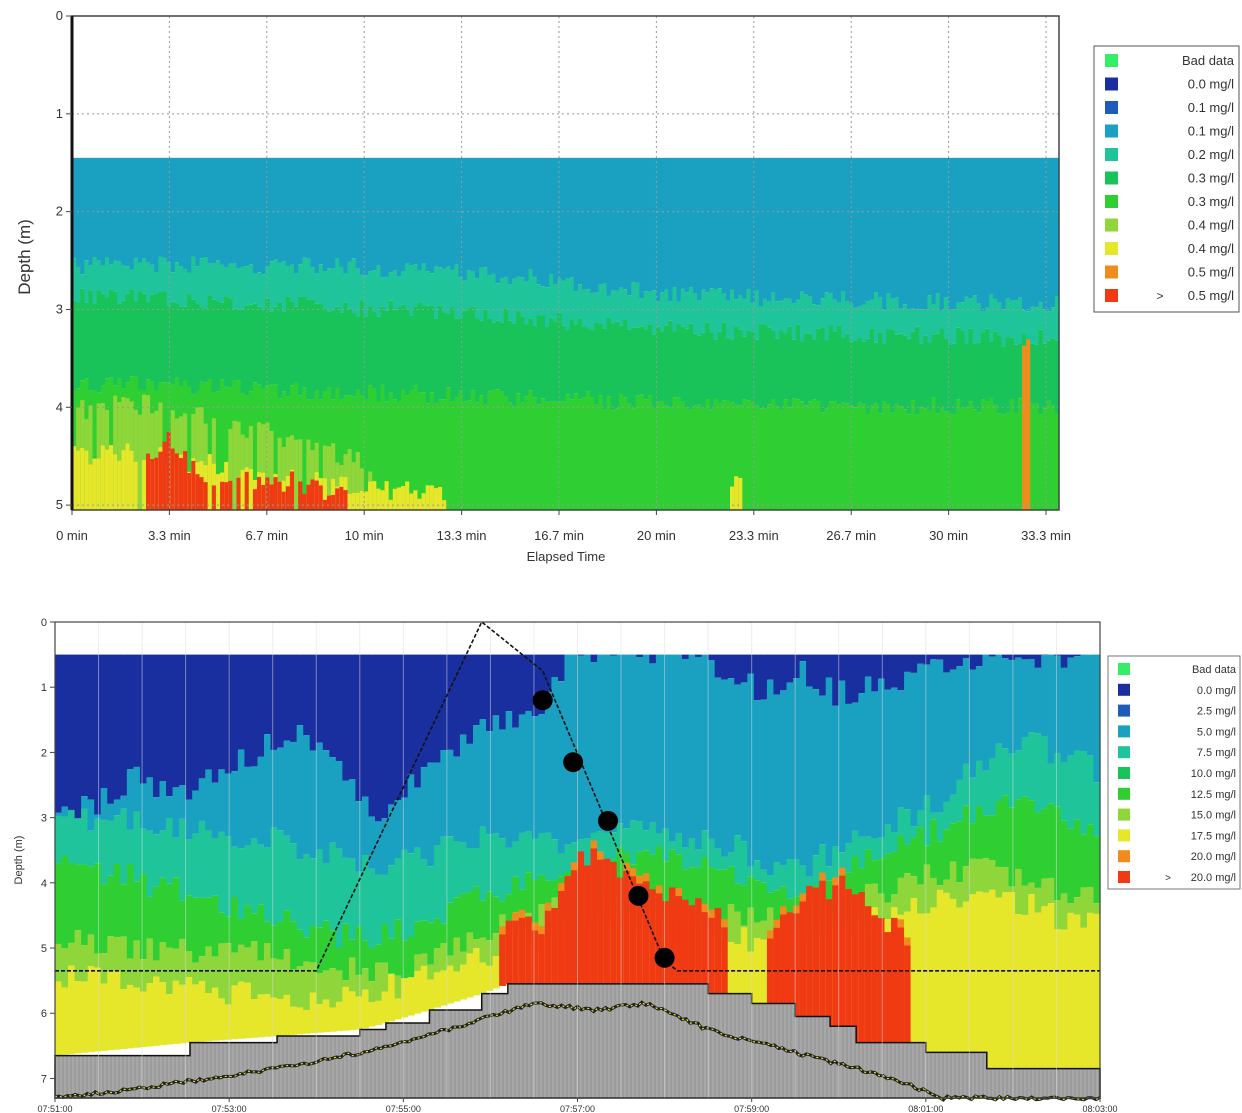  I want to click on legend-label: 20.0 mg/l, so click(1213, 857).